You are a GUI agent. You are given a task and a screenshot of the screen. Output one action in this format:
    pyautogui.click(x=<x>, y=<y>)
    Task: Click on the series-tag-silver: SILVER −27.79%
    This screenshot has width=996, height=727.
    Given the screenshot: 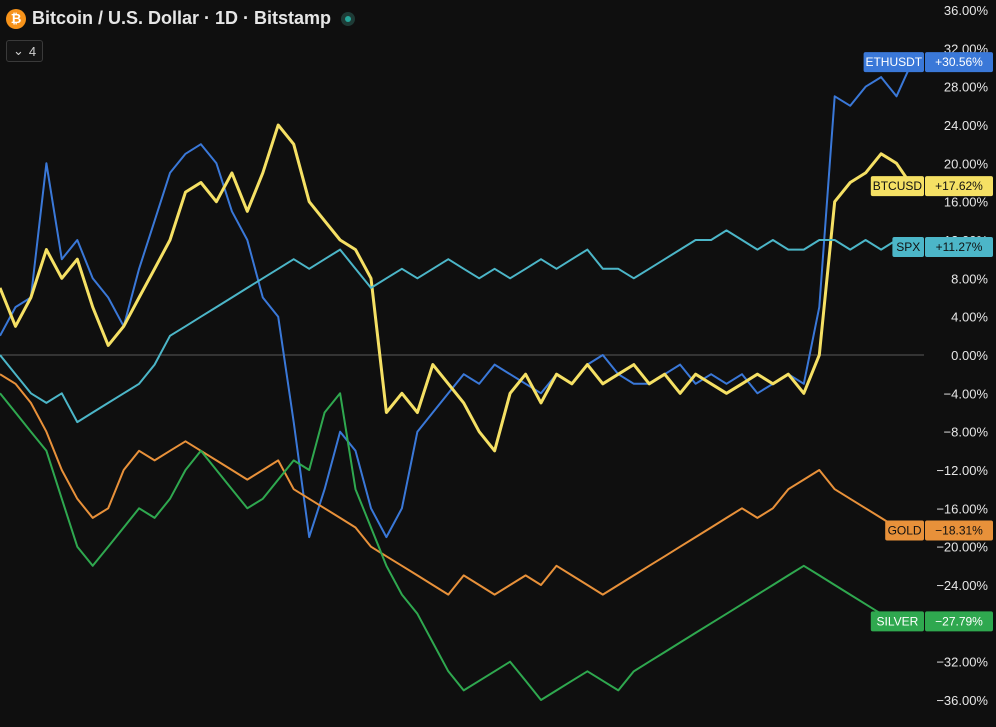 What is the action you would take?
    pyautogui.click(x=931, y=621)
    